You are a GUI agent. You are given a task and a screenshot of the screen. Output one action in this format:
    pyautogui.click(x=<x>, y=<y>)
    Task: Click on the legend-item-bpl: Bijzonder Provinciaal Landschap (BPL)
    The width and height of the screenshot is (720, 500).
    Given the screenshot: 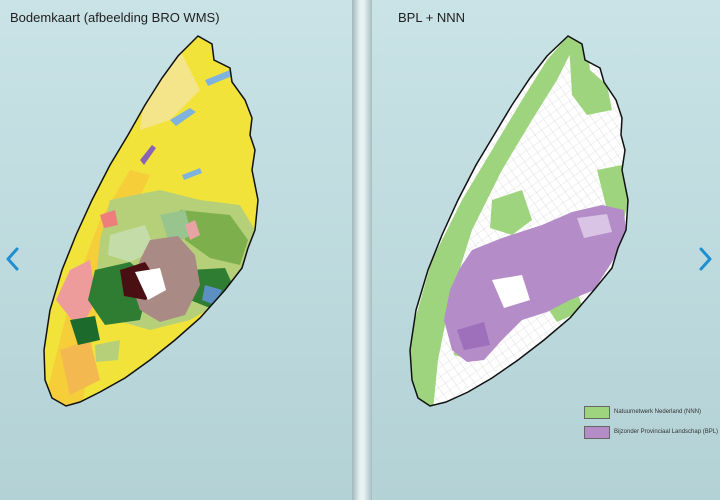 What is the action you would take?
    pyautogui.click(x=651, y=432)
    